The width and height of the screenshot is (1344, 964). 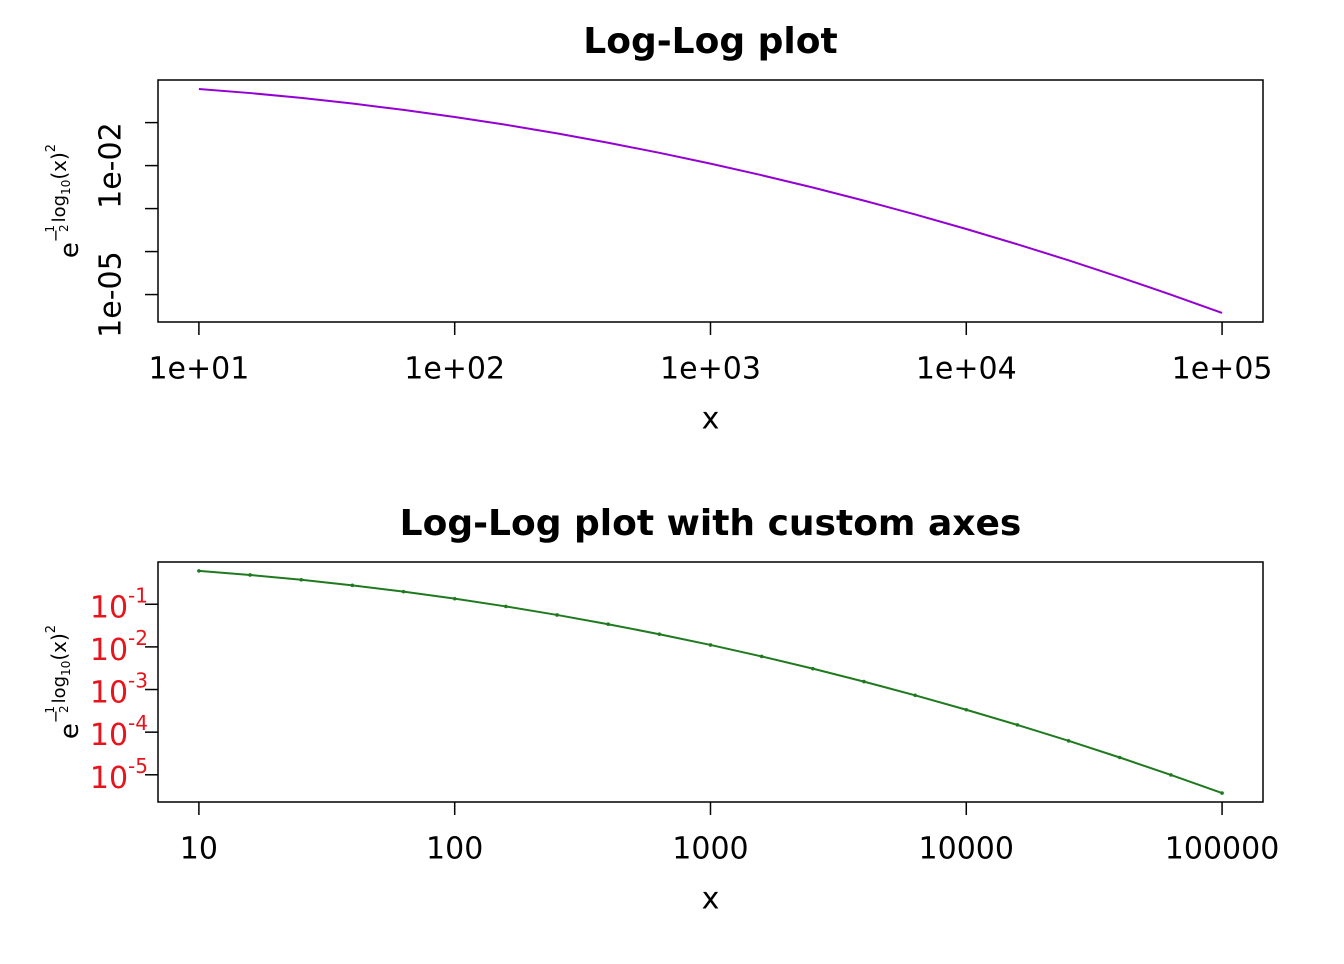 I want to click on y-tick-label: 10⁻⁴, so click(x=119, y=732).